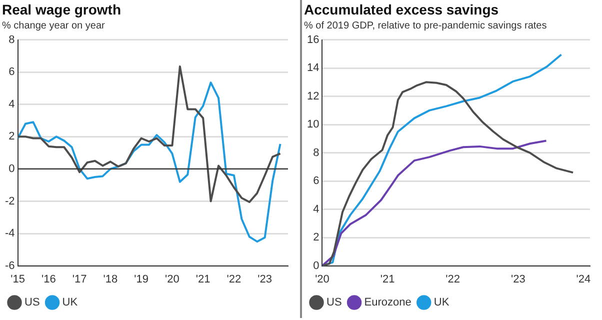  What do you see at coordinates (10, 201) in the screenshot?
I see `y-tick-label: -2` at bounding box center [10, 201].